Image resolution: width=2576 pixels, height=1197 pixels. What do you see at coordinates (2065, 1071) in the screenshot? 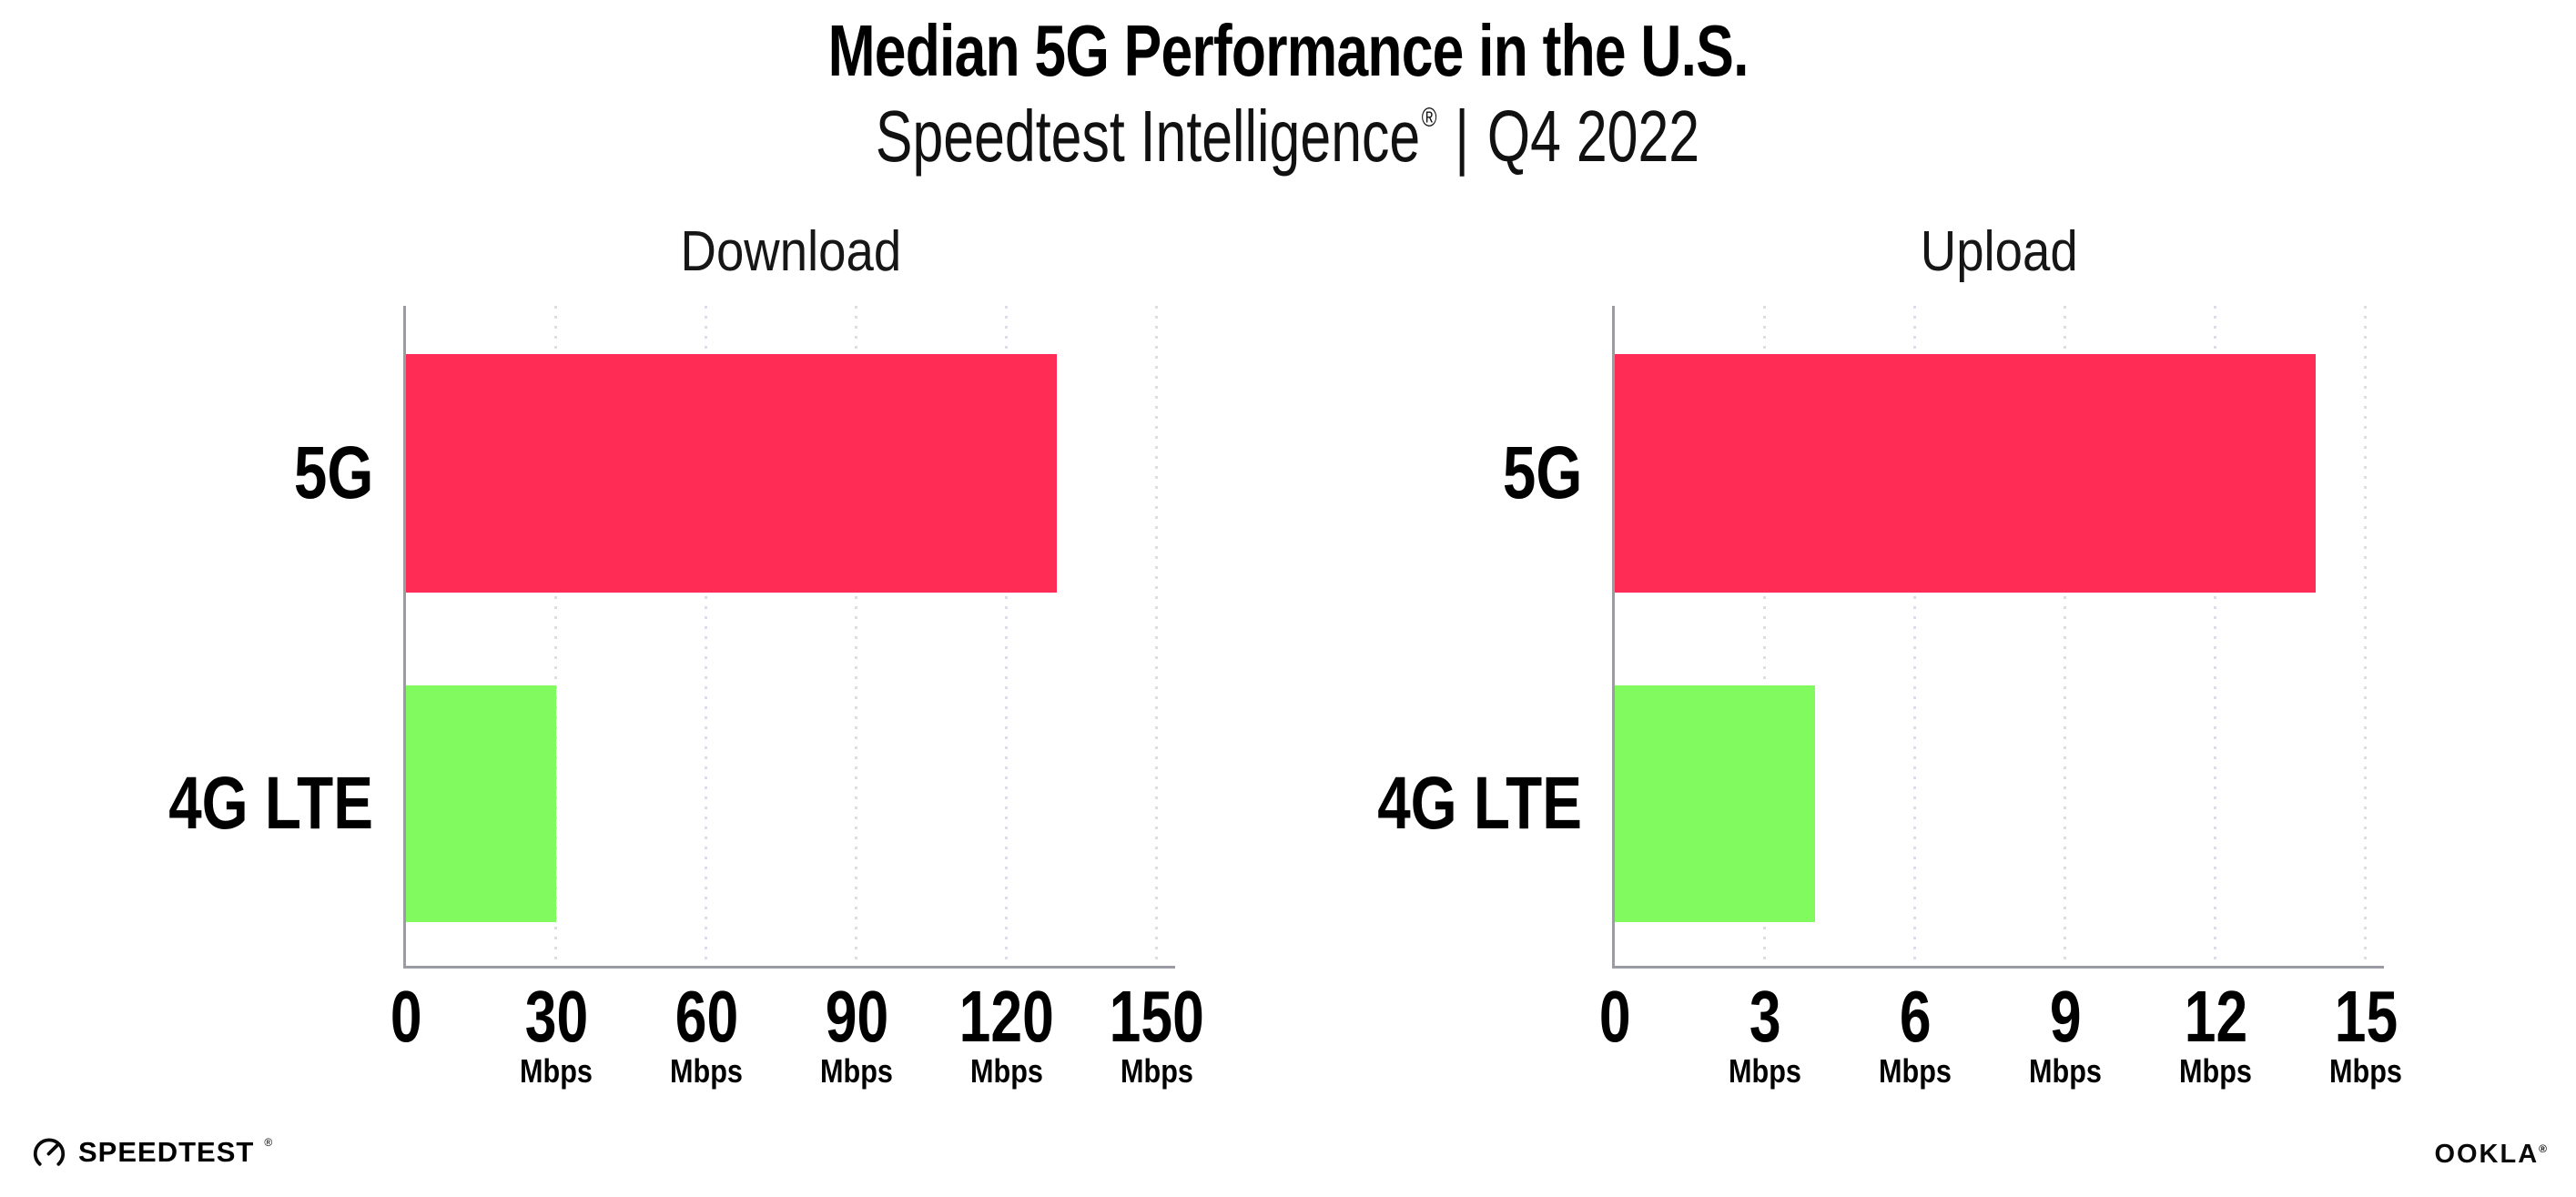
I see `x-tick-unit-9: Mbps` at bounding box center [2065, 1071].